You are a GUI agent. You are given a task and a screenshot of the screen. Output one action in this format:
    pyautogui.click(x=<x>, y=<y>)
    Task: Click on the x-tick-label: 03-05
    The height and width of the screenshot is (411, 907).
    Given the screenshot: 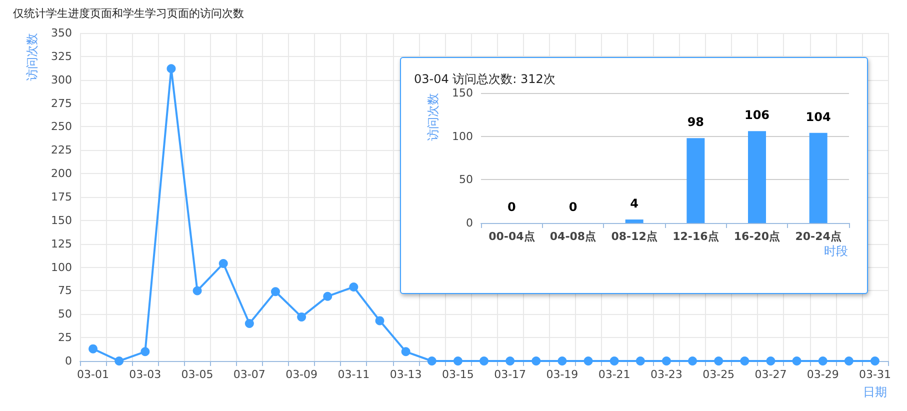 What is the action you would take?
    pyautogui.click(x=197, y=374)
    